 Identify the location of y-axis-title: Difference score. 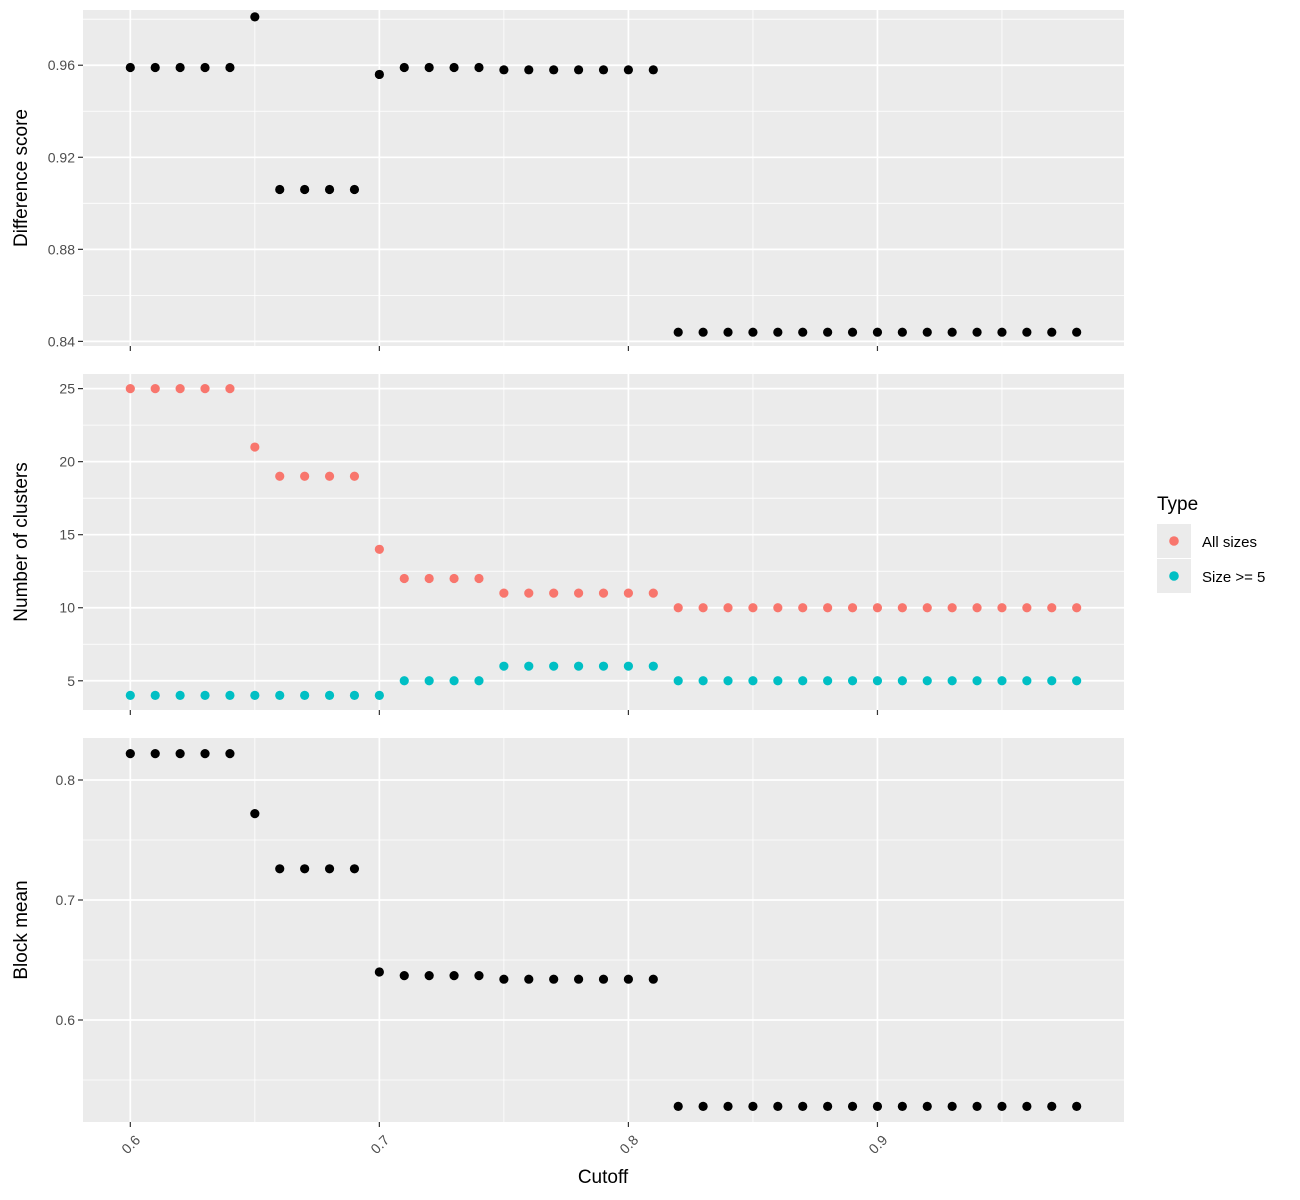
(21, 178).